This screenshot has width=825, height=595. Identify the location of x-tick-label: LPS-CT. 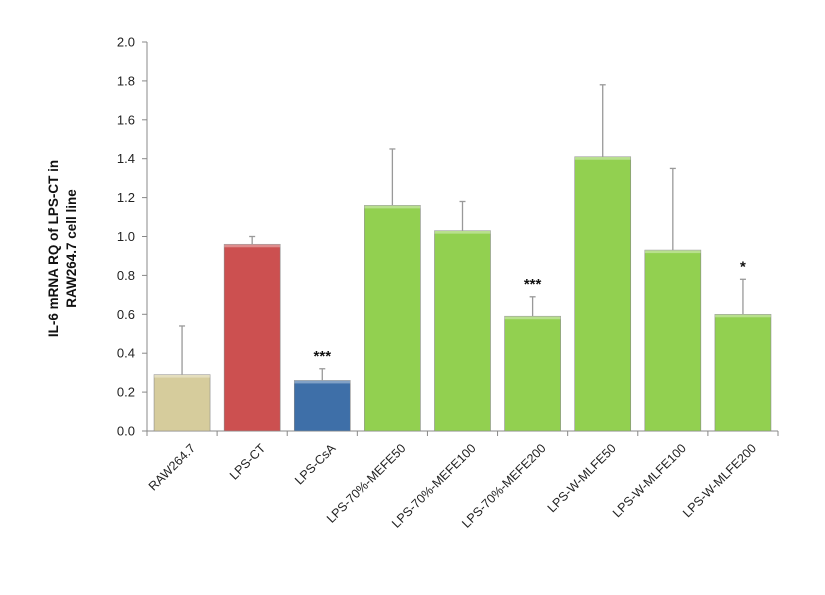
(248, 462).